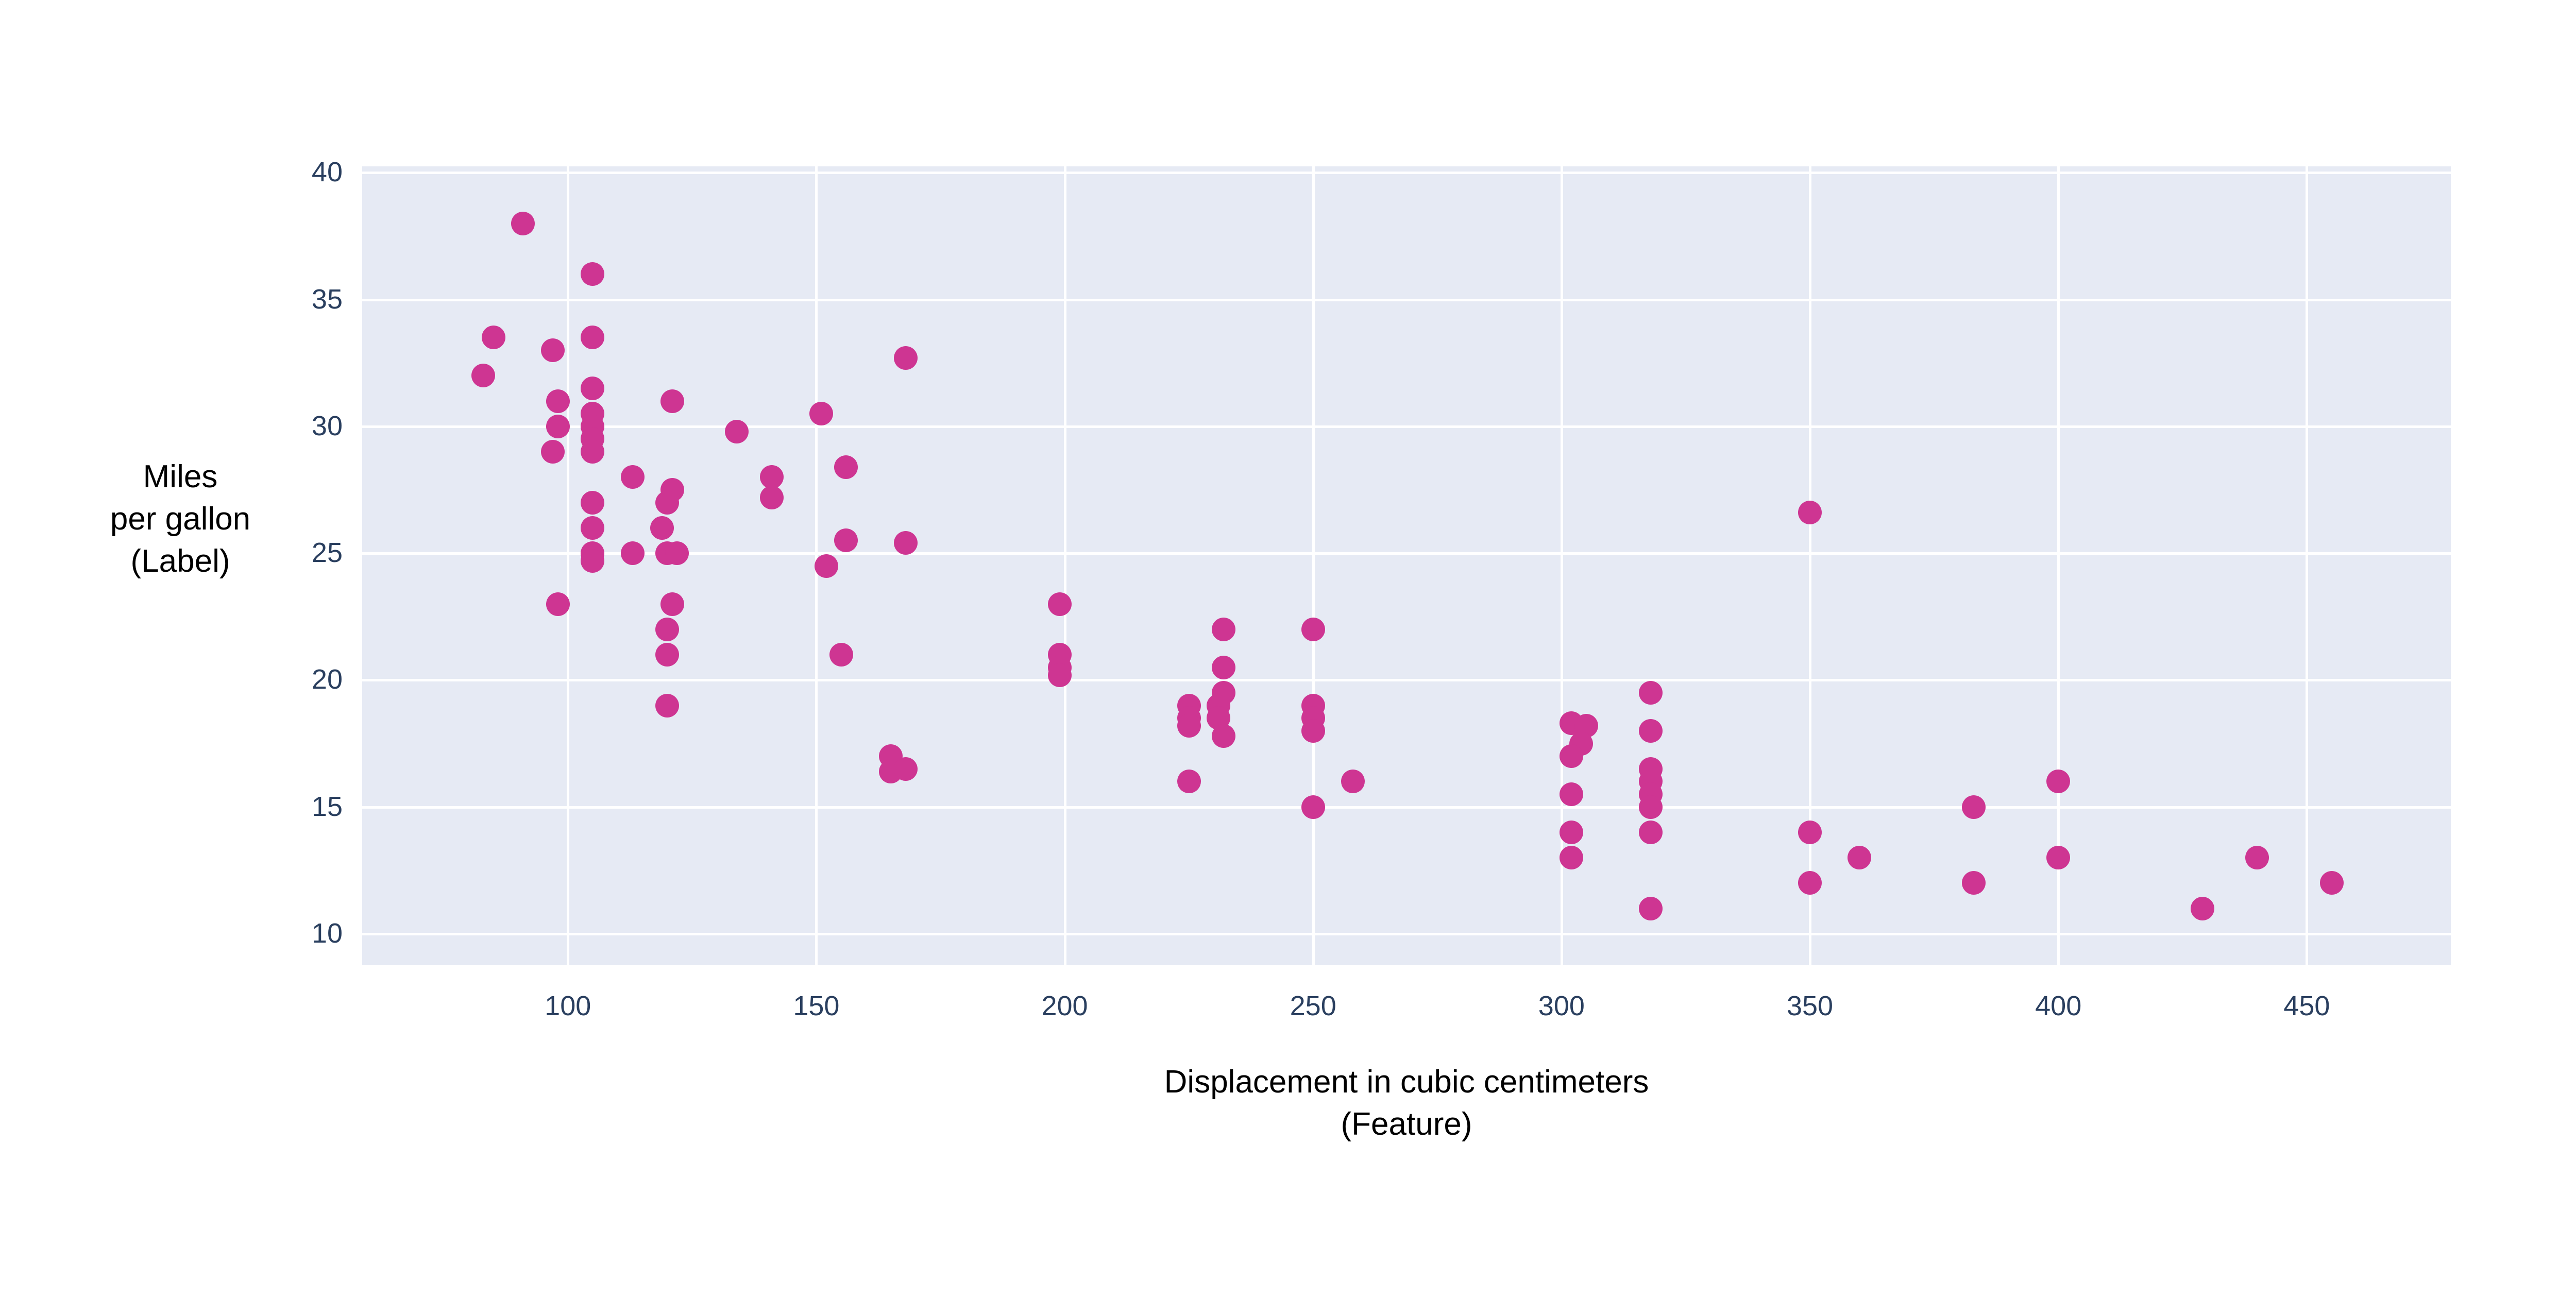  I want to click on y-tick-label: 15, so click(327, 806).